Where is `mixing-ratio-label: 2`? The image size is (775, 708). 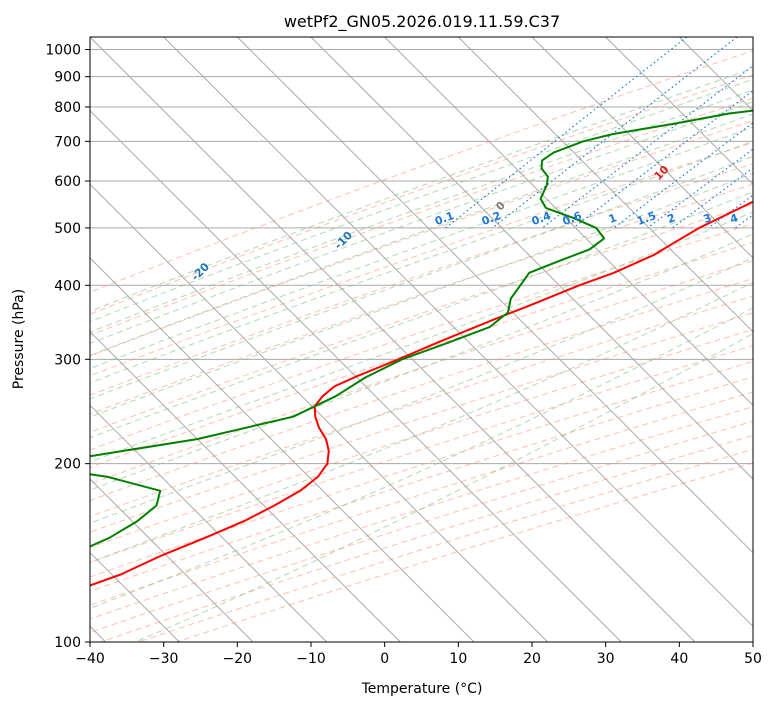 mixing-ratio-label: 2 is located at coordinates (671, 218).